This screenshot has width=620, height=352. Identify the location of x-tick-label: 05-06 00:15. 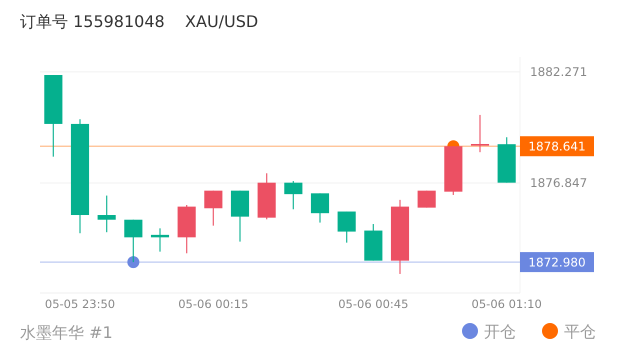
(213, 304).